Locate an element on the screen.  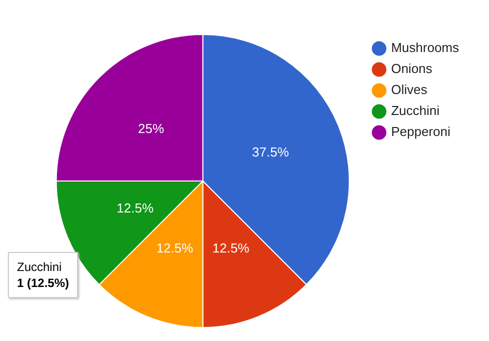
text: Zucchini is located at coordinates (40, 267).